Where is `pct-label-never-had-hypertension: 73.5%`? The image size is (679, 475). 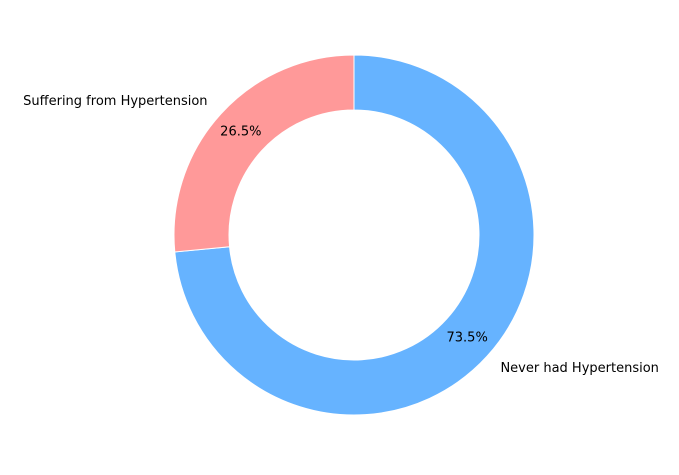
pct-label-never-had-hypertension: 73.5% is located at coordinates (467, 337).